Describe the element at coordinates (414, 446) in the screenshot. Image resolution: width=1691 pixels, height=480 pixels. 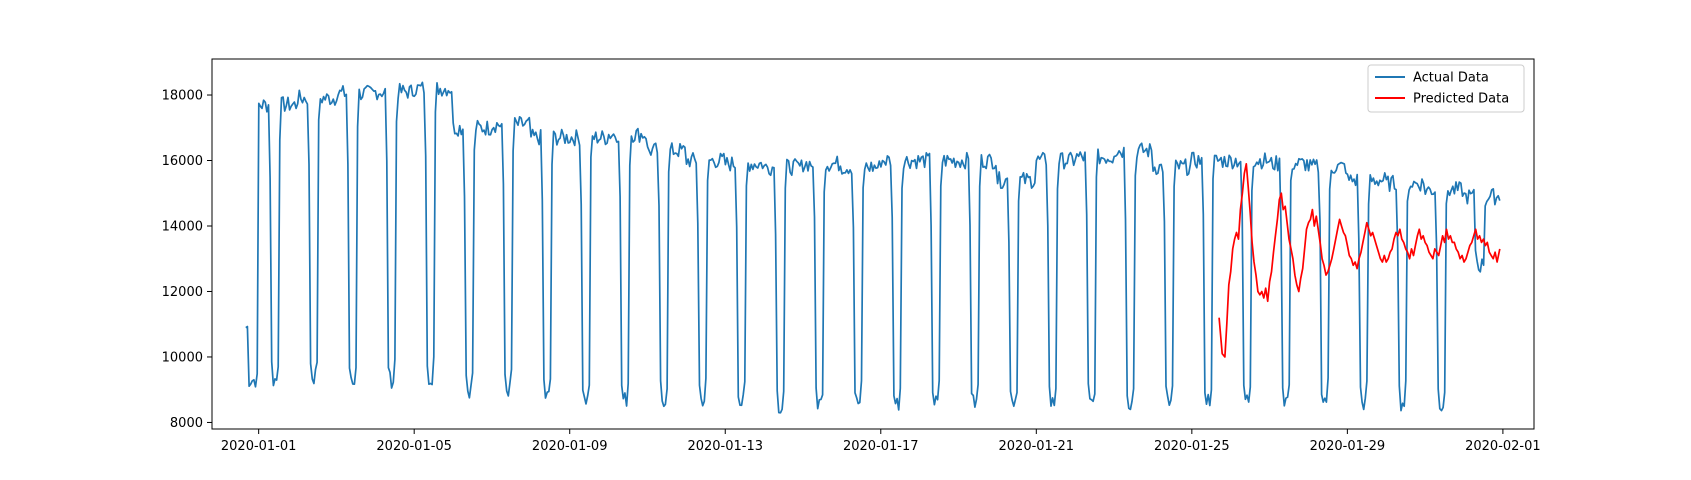
I see `x-tick-label: 2020-01-05` at that location.